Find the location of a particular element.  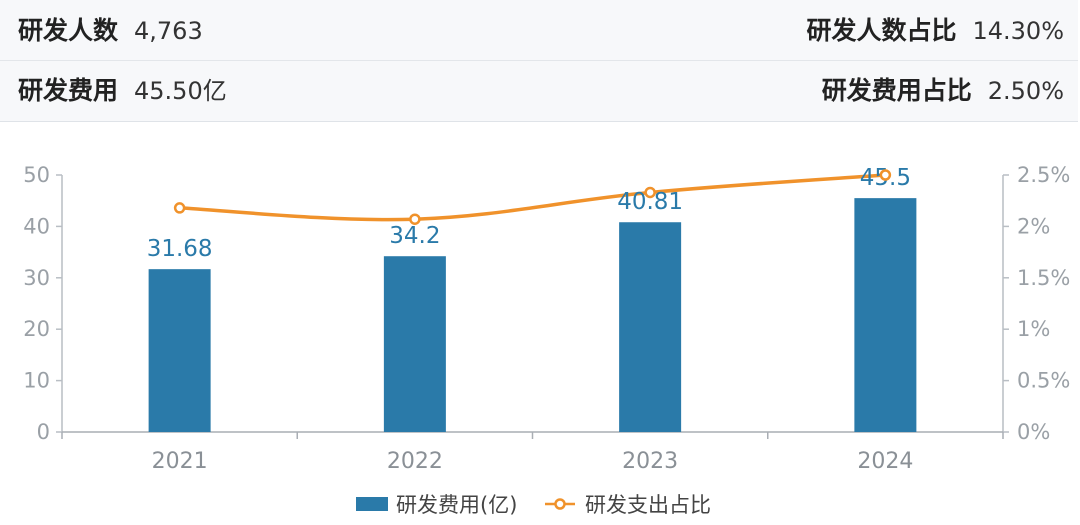

left-tick-label: 50 is located at coordinates (36, 175).